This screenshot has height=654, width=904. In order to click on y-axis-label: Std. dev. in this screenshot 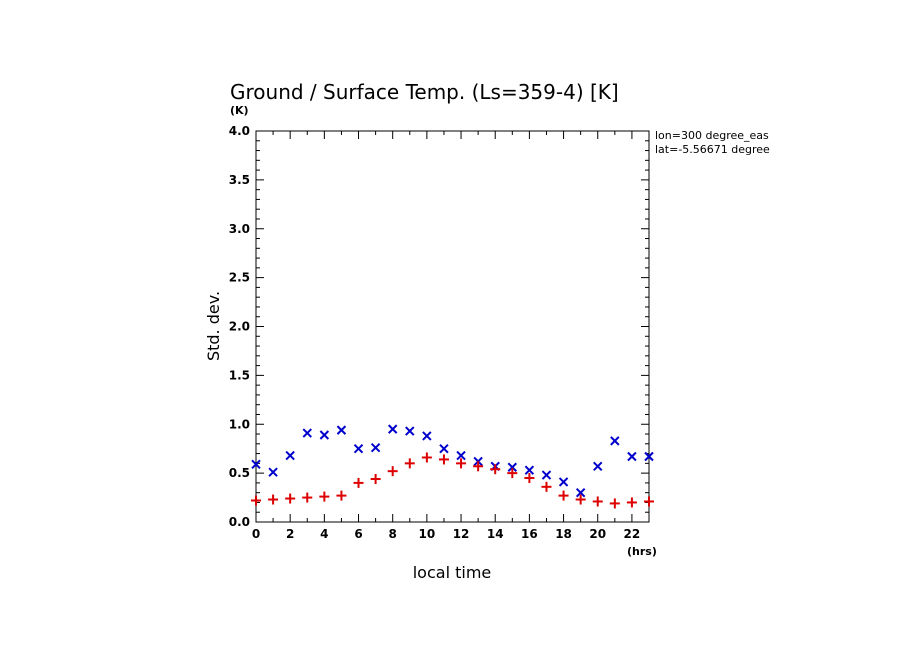, I will do `click(213, 326)`.